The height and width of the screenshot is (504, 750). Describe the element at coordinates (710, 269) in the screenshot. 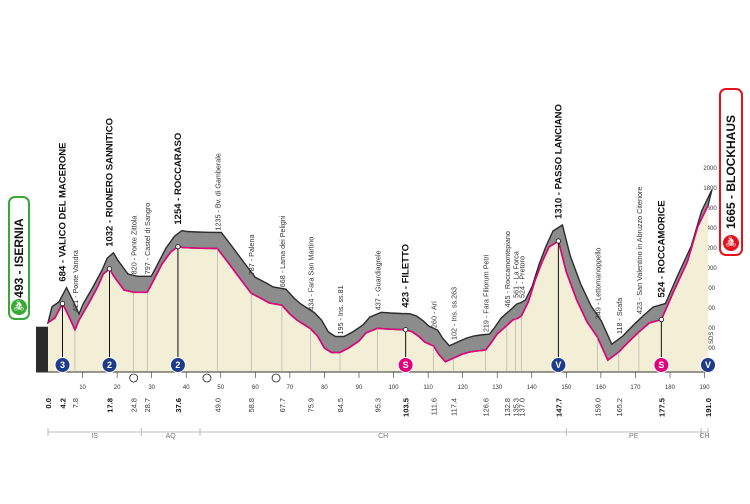

I see `scale-tick-label: 1000` at that location.